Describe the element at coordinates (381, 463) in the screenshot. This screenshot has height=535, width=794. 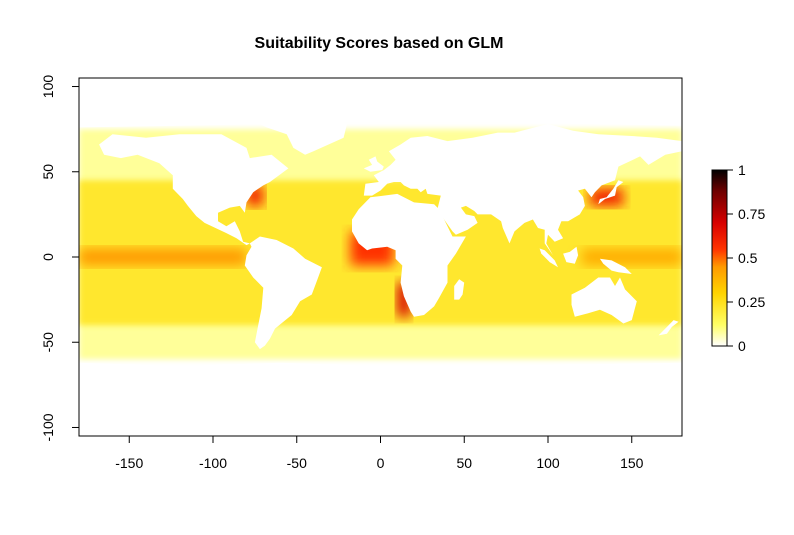
I see `x-tick-label: 0` at that location.